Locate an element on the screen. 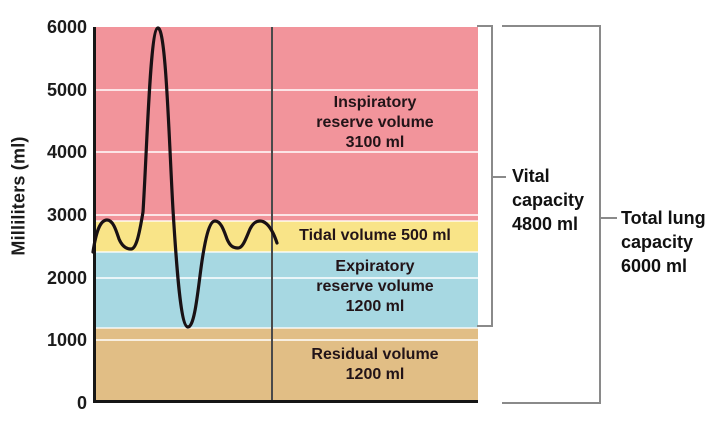 The image size is (720, 427). label-line: Vital is located at coordinates (531, 176).